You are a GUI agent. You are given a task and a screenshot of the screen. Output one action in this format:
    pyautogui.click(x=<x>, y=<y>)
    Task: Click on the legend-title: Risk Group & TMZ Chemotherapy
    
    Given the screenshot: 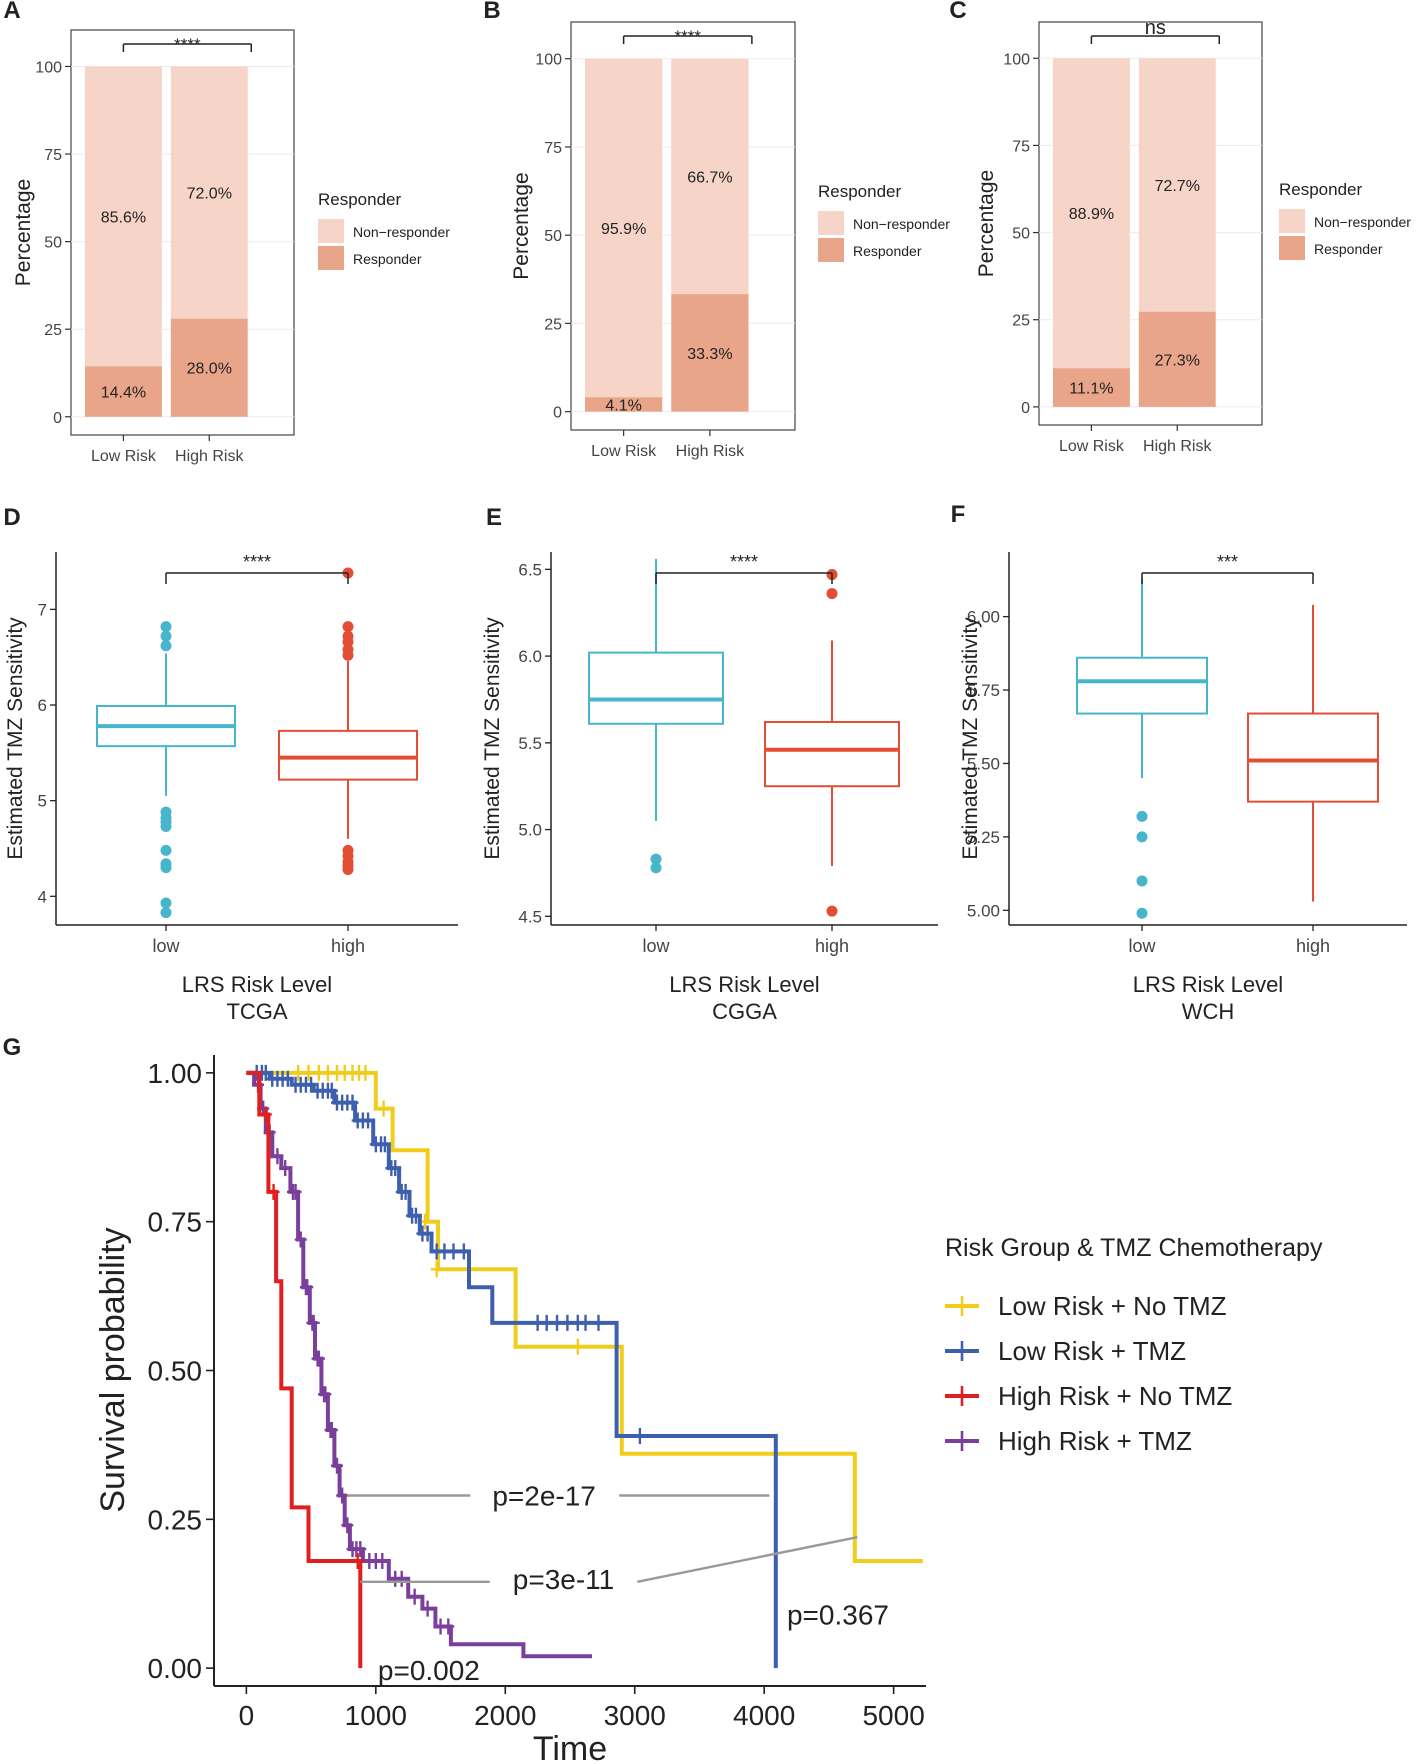 What is the action you would take?
    pyautogui.click(x=1134, y=1248)
    